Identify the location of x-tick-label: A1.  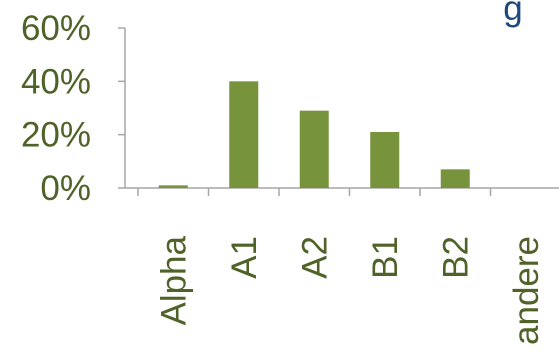
(244, 257).